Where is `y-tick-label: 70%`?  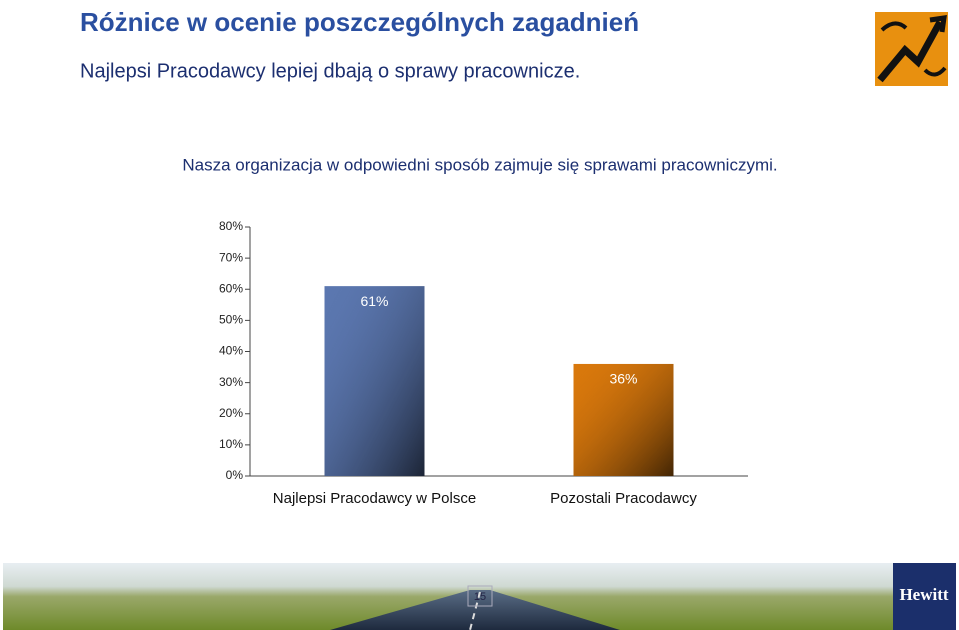 y-tick-label: 70% is located at coordinates (231, 257).